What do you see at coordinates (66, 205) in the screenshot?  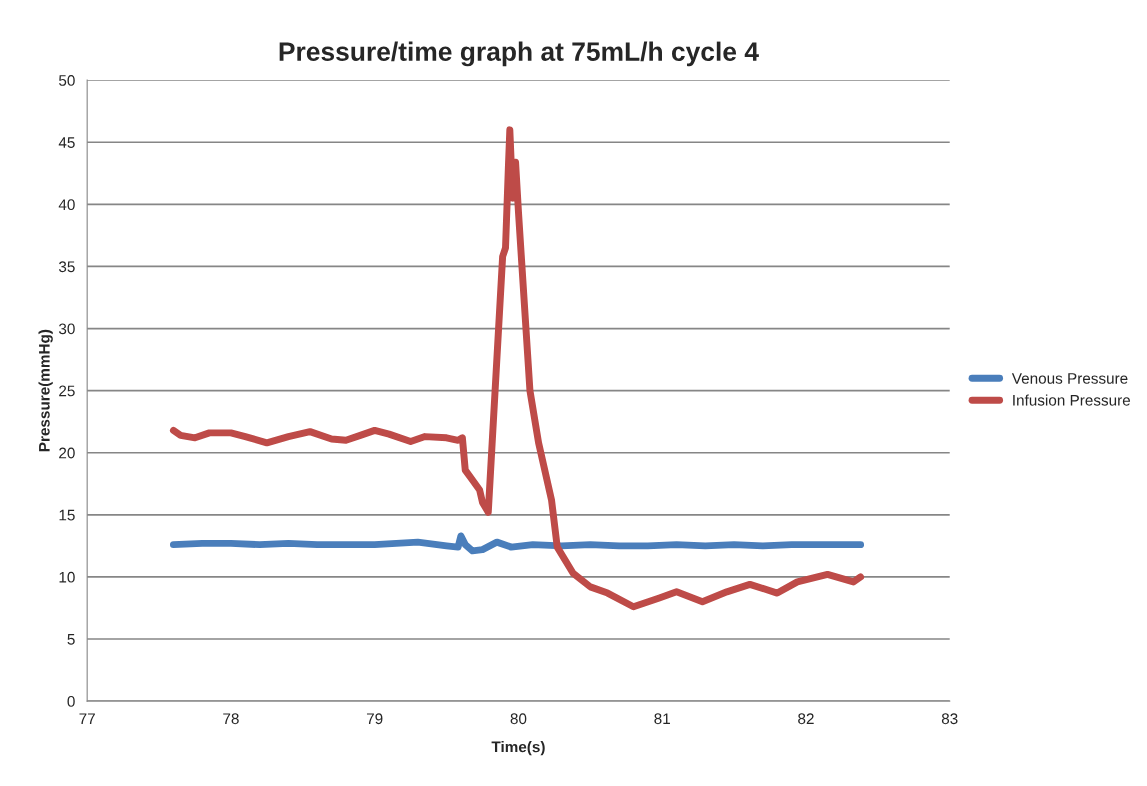 I see `y-tick-label: 40` at bounding box center [66, 205].